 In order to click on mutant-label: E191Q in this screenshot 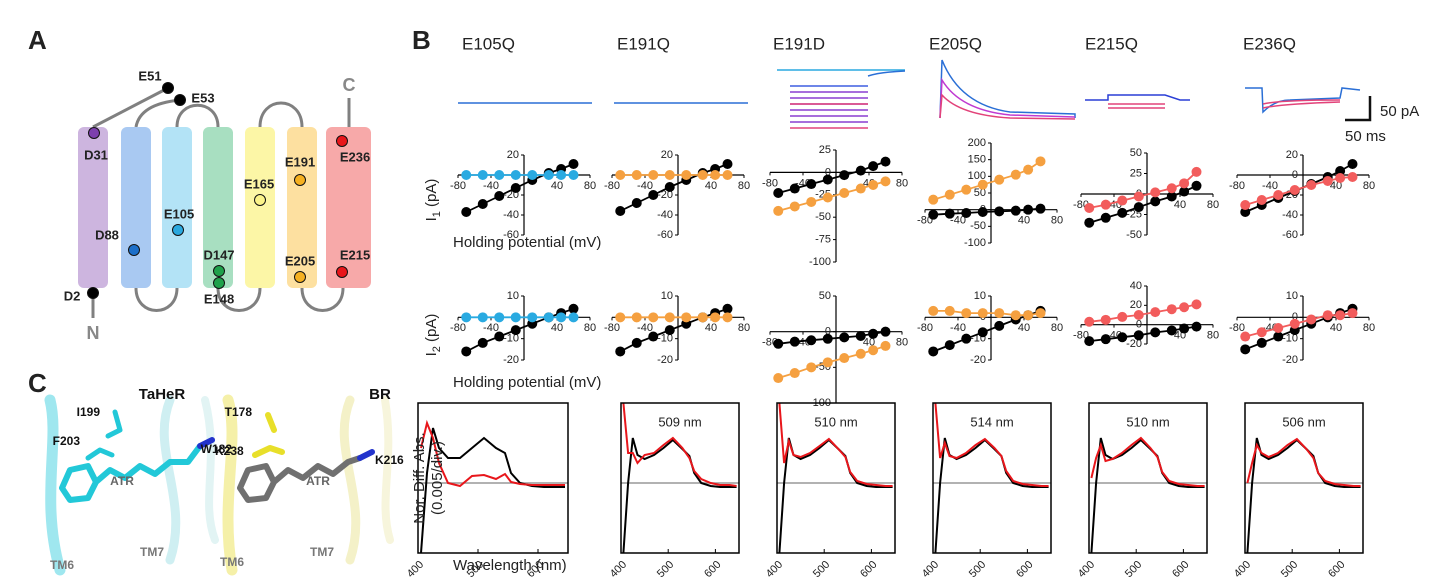, I will do `click(643, 43)`.